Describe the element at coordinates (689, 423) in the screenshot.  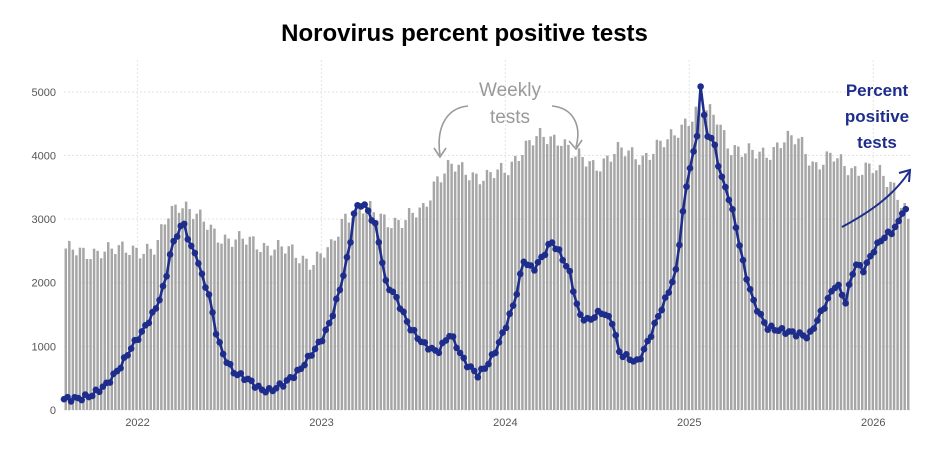
I see `x-tick-label: 2025` at that location.